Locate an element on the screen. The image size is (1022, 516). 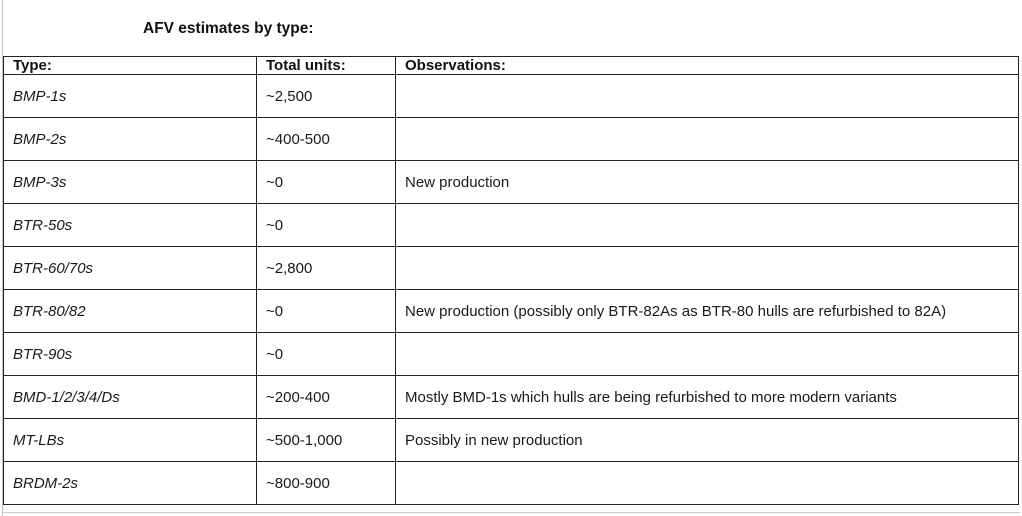
cell-obs: Possibly in new production is located at coordinates (707, 440).